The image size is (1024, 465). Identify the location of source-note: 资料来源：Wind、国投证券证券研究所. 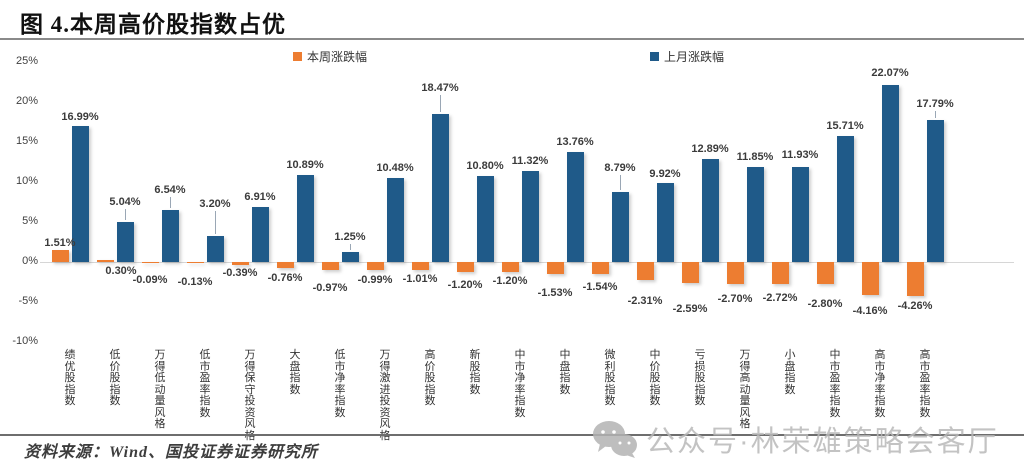
(171, 452).